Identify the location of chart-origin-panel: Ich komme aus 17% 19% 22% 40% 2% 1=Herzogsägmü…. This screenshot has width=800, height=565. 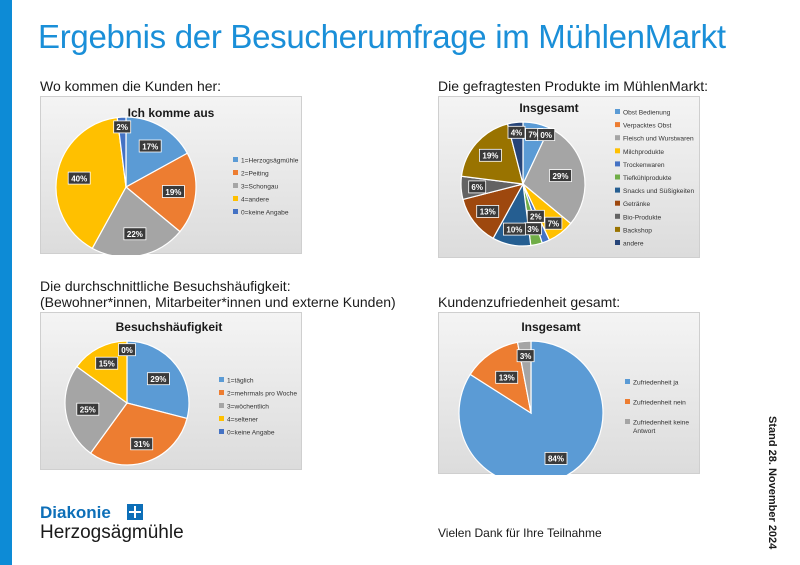
(171, 175).